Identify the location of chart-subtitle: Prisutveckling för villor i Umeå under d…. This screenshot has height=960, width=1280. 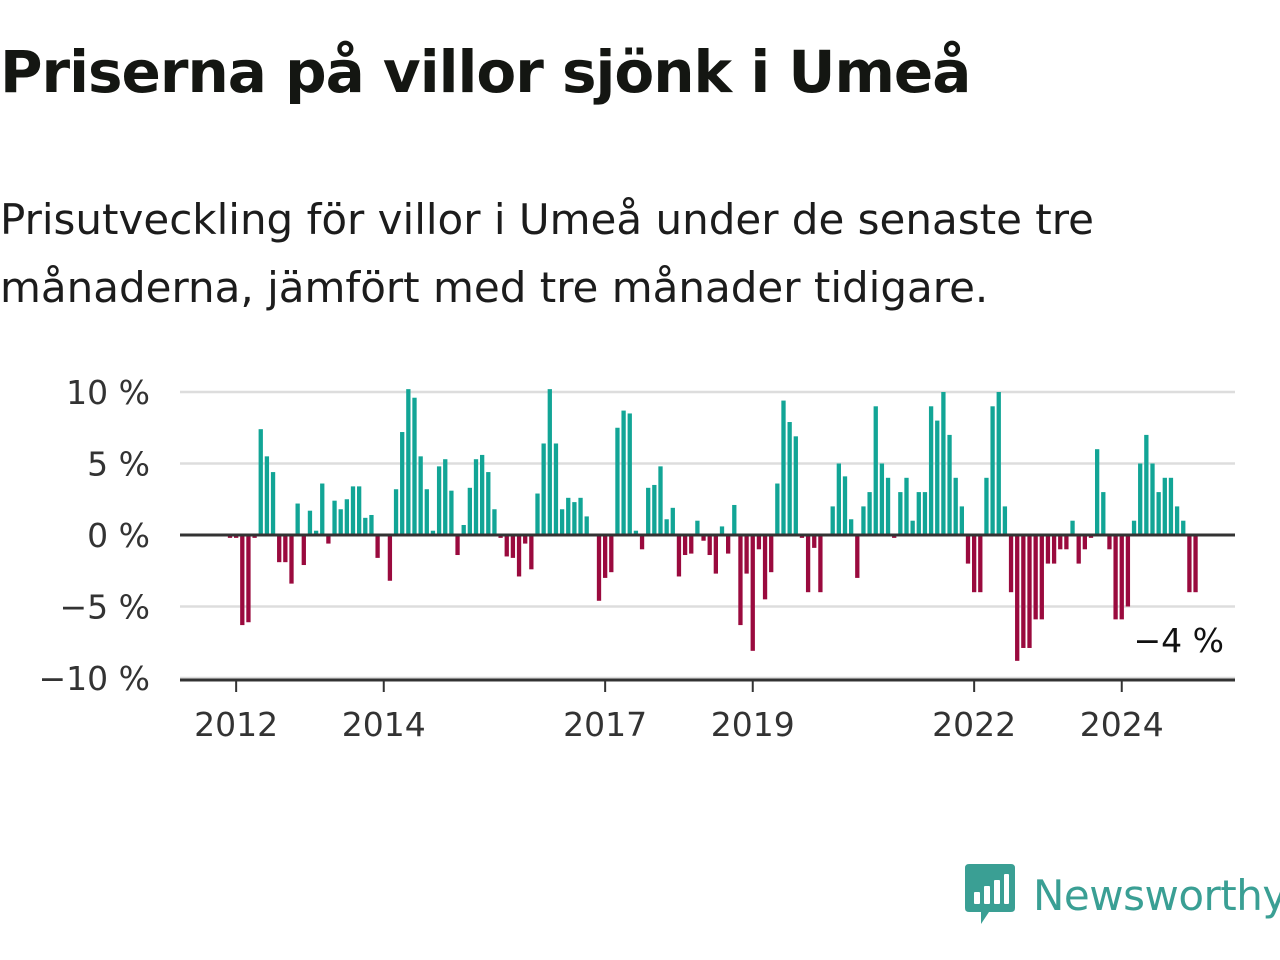
(547, 253).